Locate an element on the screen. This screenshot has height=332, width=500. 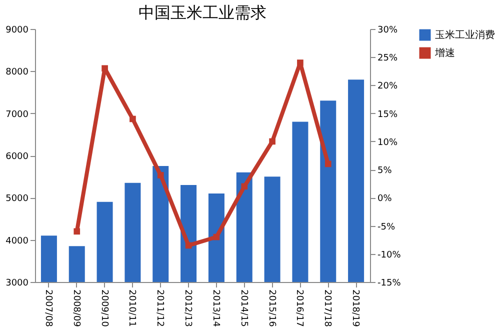
legend-label: 增速 is located at coordinates (444, 53).